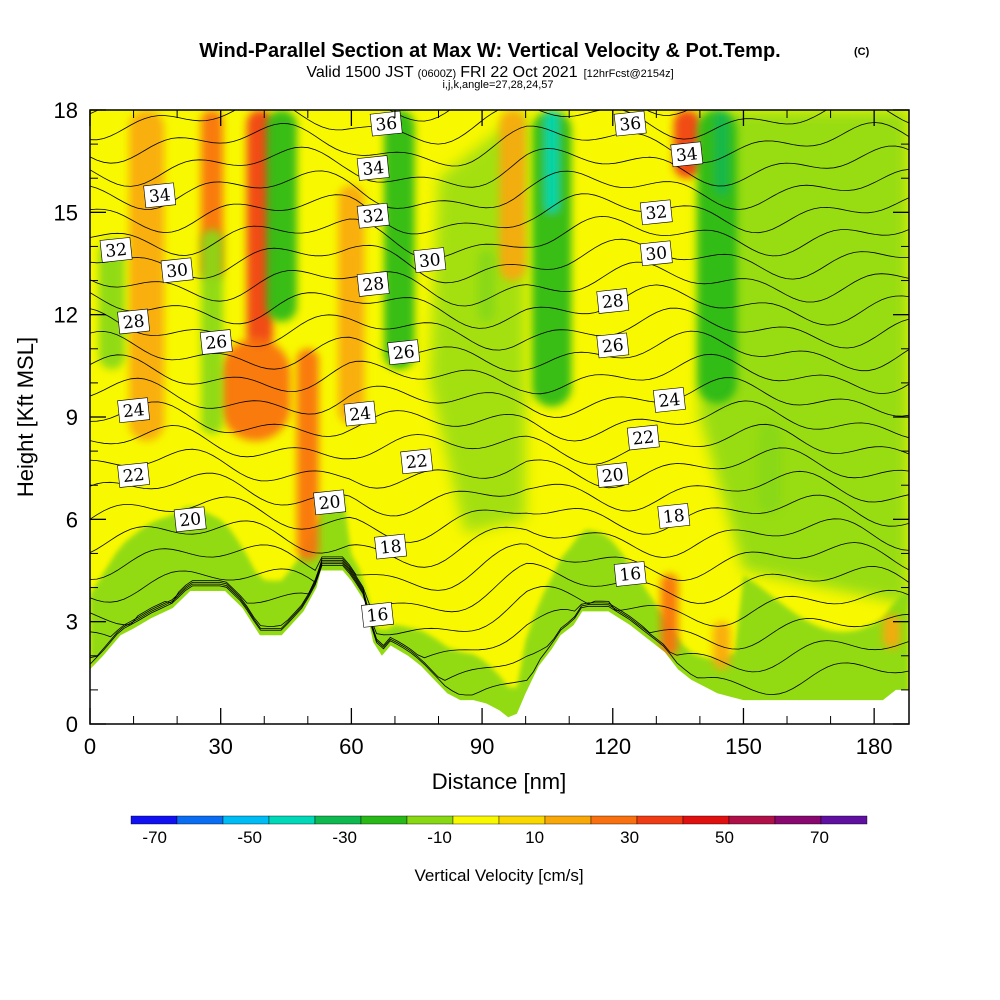 Image resolution: width=1000 pixels, height=1000 pixels. What do you see at coordinates (391, 548) in the screenshot?
I see `contour-label-text: 18` at bounding box center [391, 548].